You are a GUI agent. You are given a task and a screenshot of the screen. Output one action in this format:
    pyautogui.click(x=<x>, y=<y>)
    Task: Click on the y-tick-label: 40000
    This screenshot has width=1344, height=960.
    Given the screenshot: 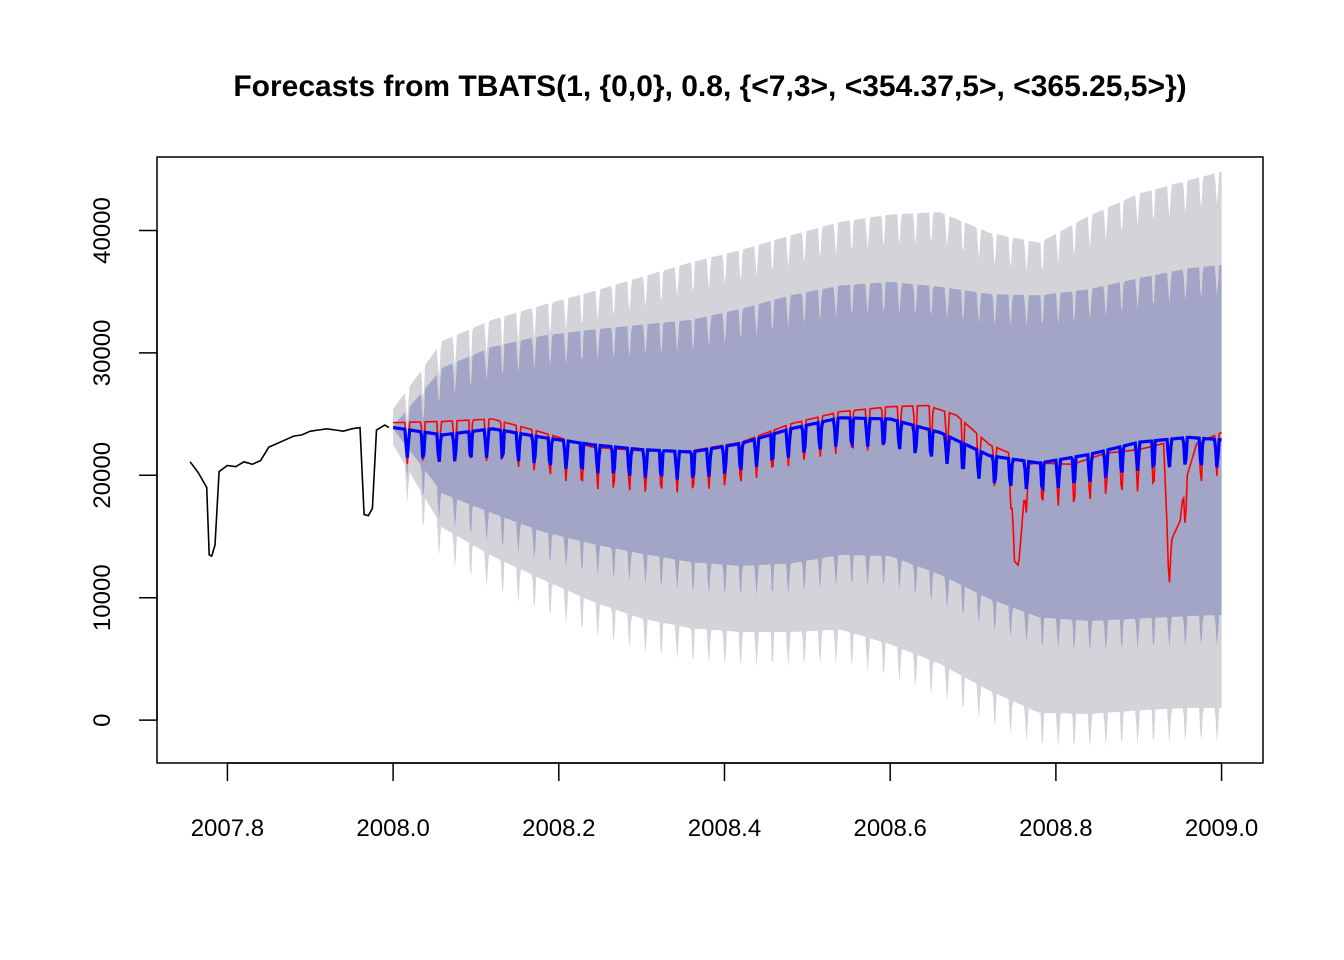 What is the action you would take?
    pyautogui.click(x=102, y=230)
    